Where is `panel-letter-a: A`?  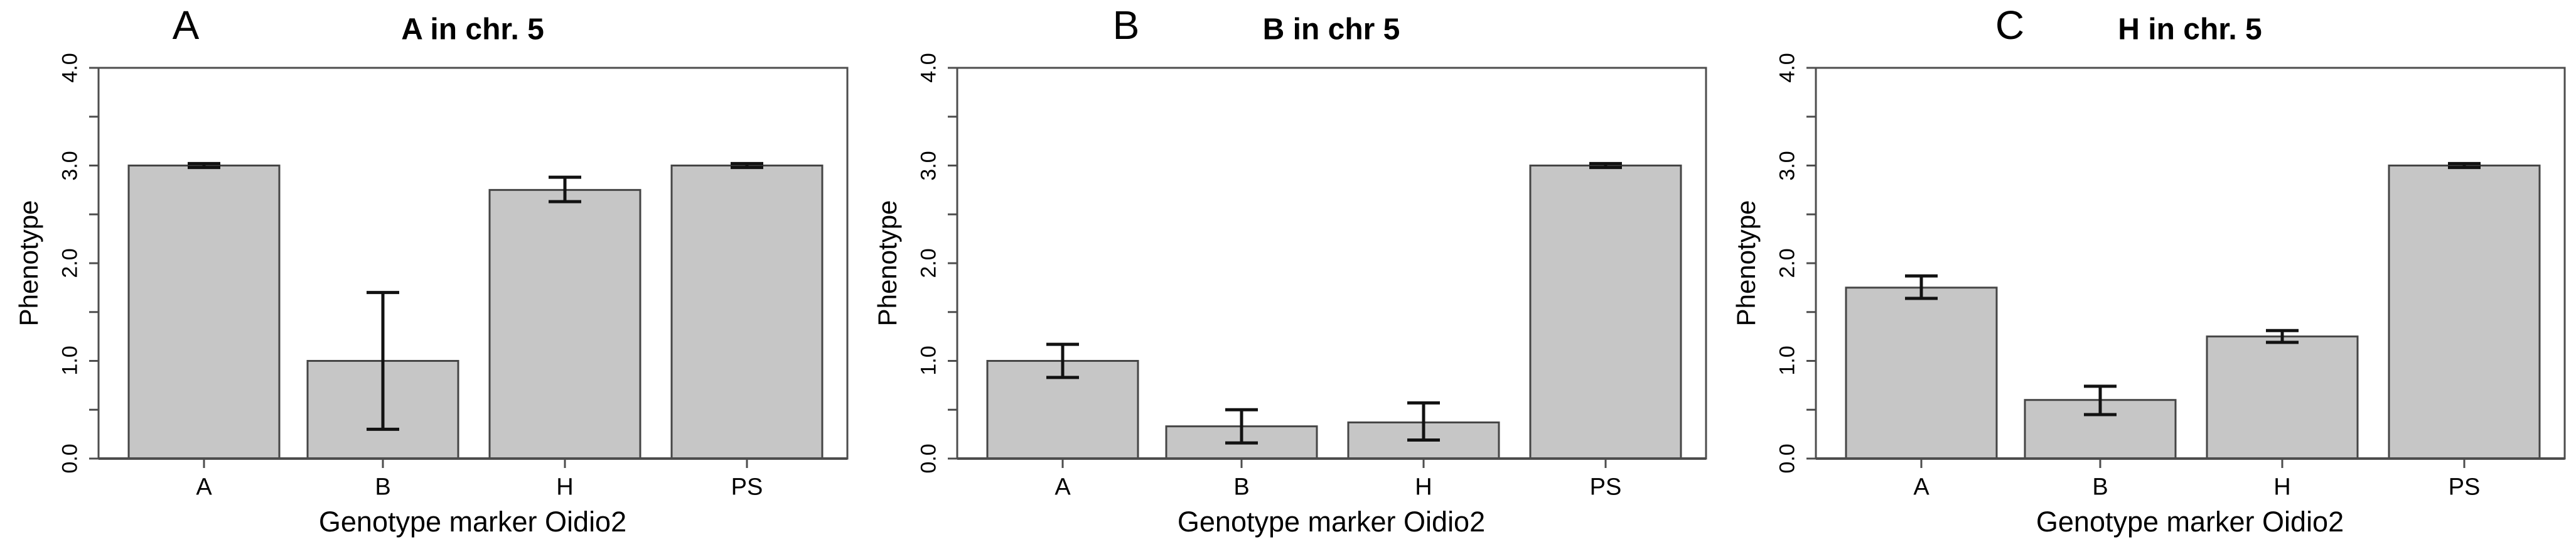 panel-letter-a: A is located at coordinates (186, 25).